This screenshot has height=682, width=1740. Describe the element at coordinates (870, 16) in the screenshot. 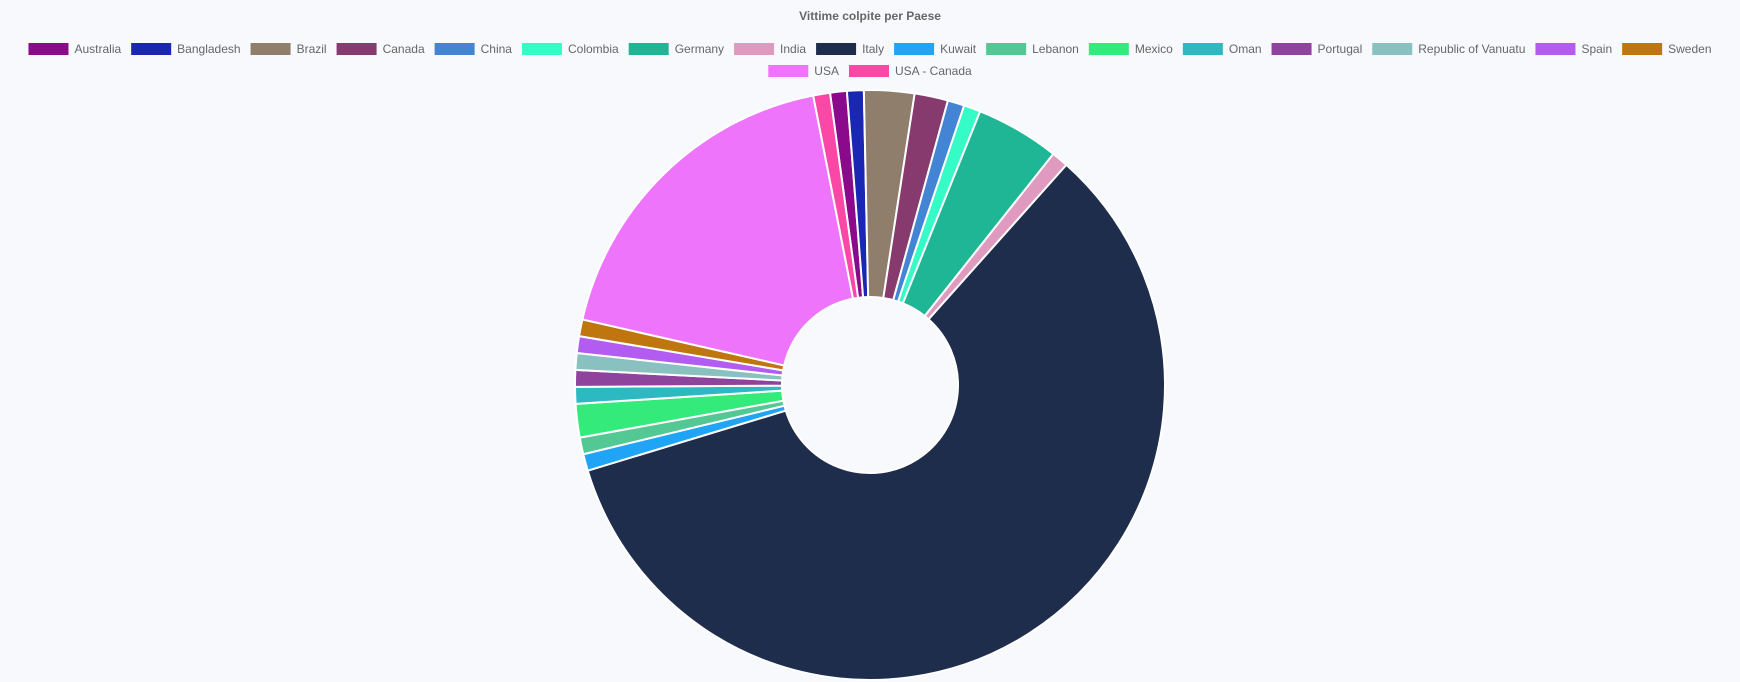

I see `chart-title: Vittime colpite per Paese` at that location.